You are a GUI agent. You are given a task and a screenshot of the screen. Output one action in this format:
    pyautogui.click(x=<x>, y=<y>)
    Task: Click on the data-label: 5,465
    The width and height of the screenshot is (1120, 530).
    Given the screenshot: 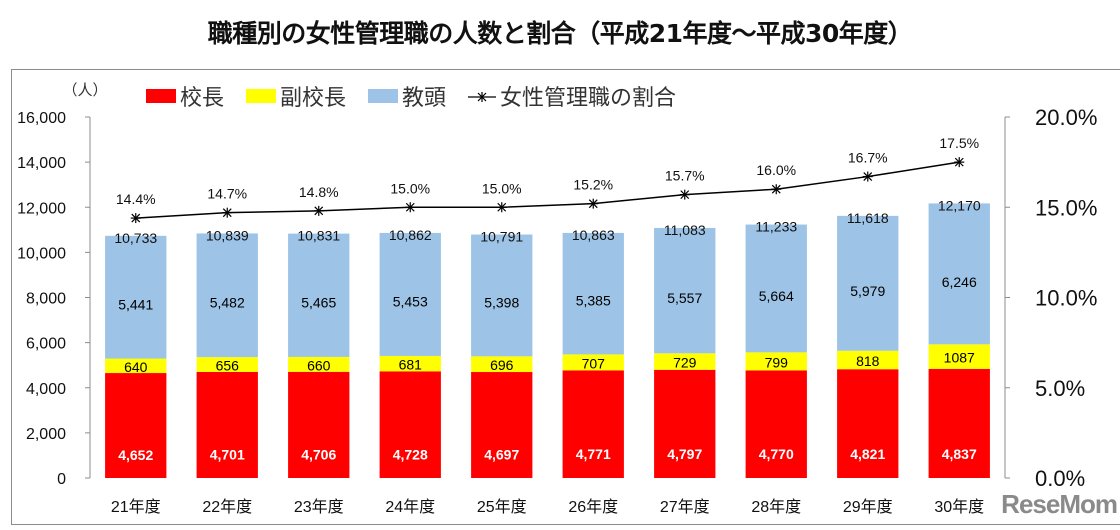 What is the action you would take?
    pyautogui.click(x=318, y=302)
    